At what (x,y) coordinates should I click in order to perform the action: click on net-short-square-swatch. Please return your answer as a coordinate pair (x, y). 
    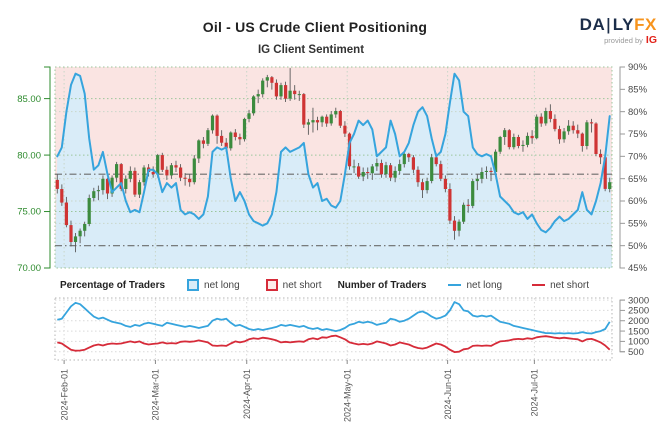
    Looking at the image, I should click on (271, 285).